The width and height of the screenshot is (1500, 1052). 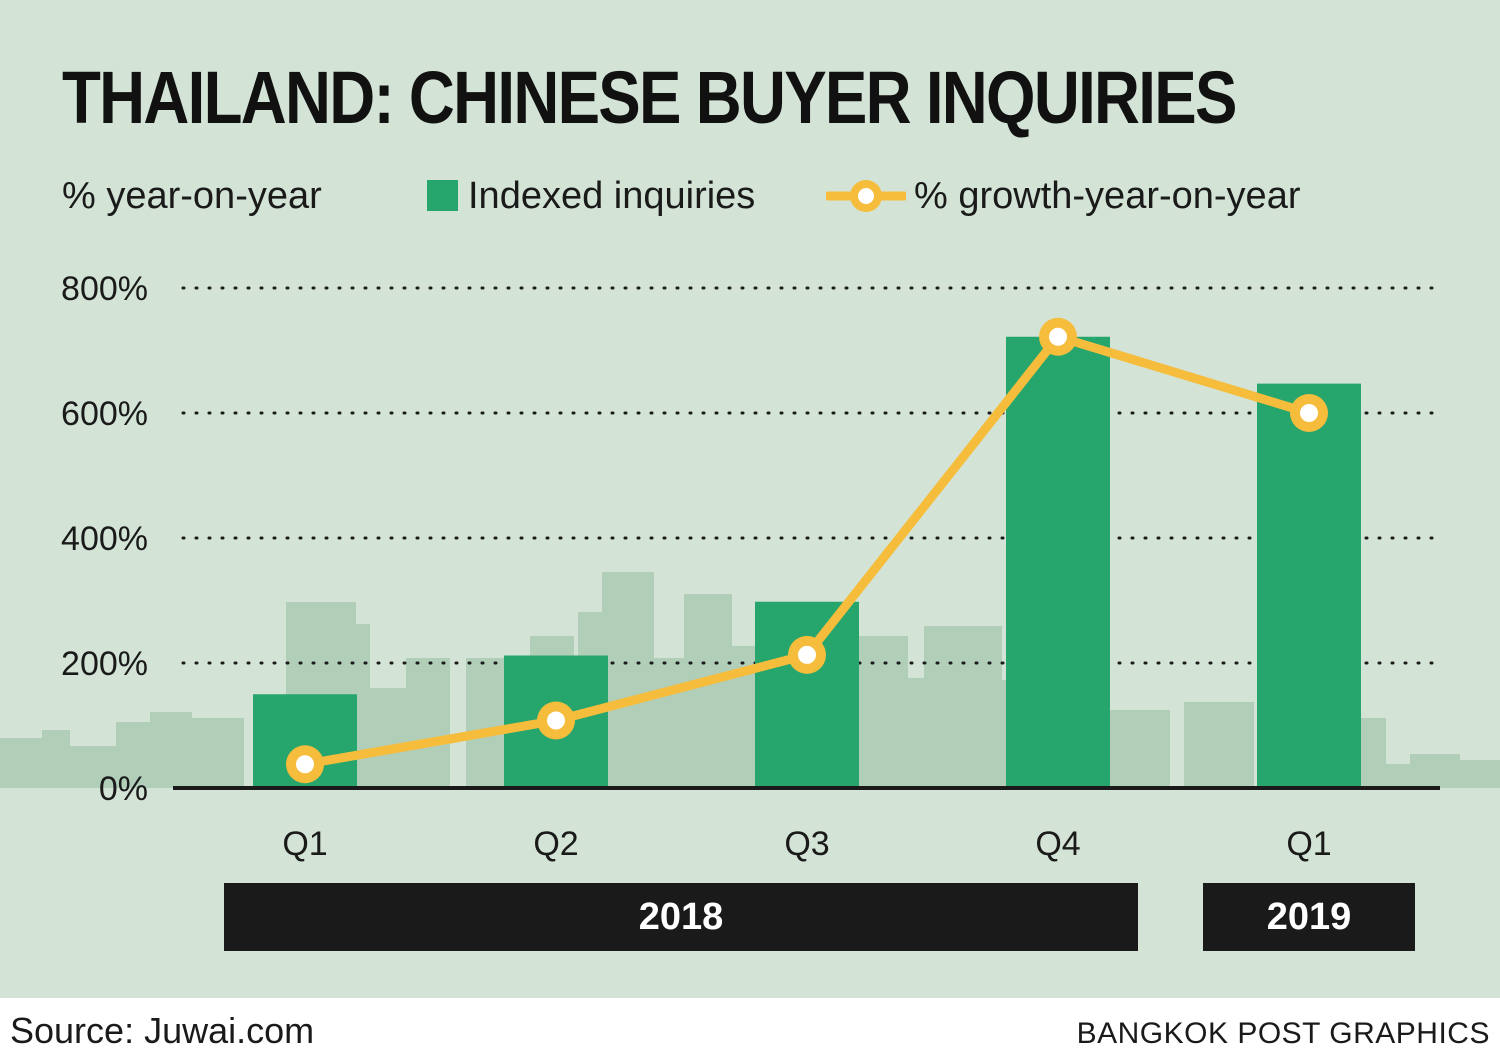 I want to click on legend-bar-swatch, so click(x=442, y=195).